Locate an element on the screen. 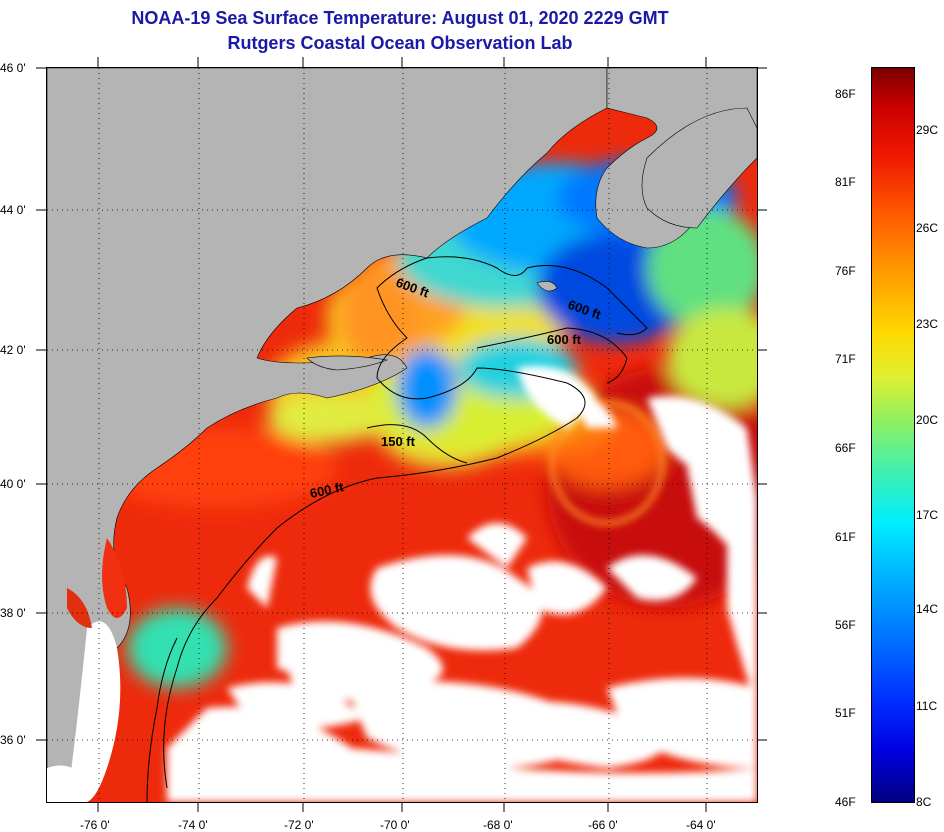 This screenshot has width=944, height=832. colorbar-f-label: 56F is located at coordinates (845, 625).